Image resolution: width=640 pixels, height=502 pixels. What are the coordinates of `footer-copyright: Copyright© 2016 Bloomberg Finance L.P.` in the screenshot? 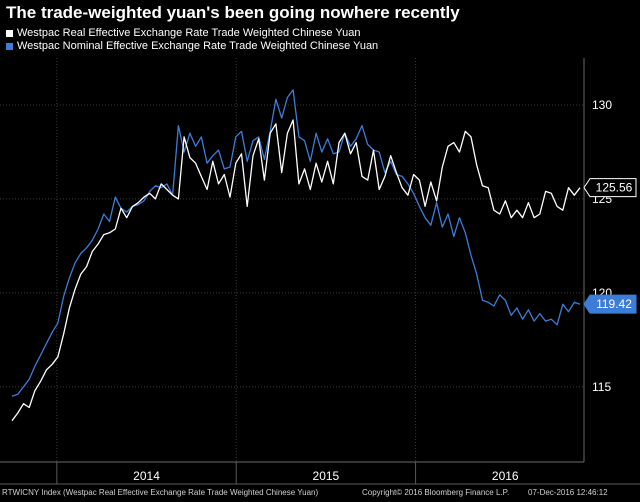 It's located at (436, 492).